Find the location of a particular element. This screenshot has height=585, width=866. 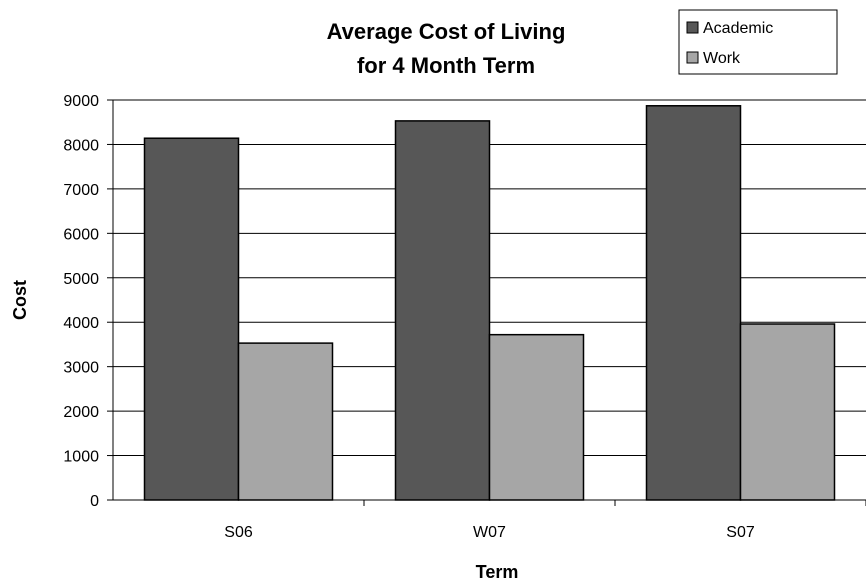

legend-box is located at coordinates (758, 42).